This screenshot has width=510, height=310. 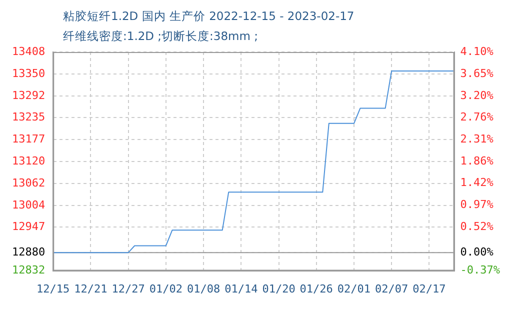 I want to click on y-tick-label: 13235, so click(x=29, y=117).